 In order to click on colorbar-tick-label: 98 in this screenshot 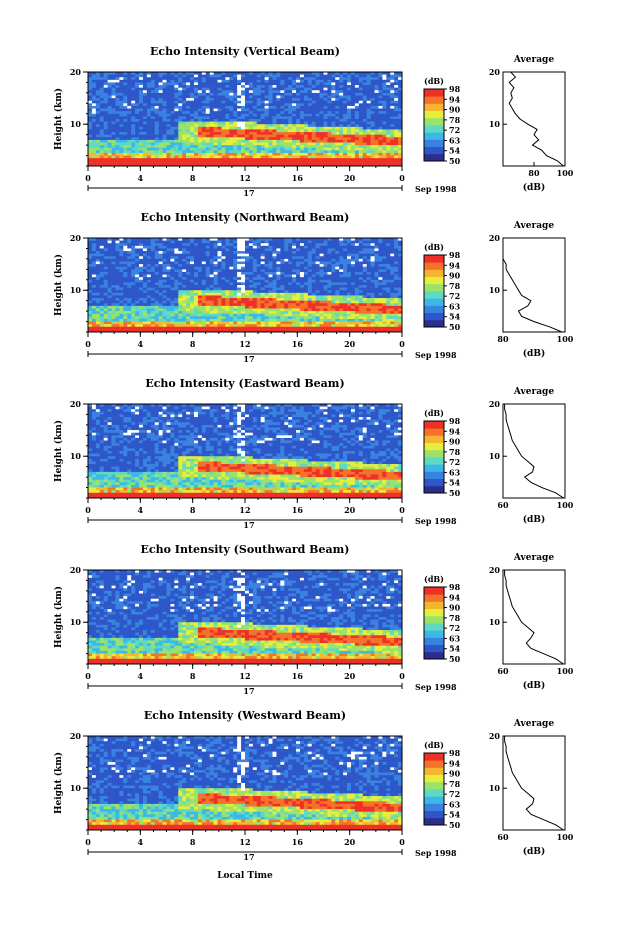, I will do `click(455, 753)`.